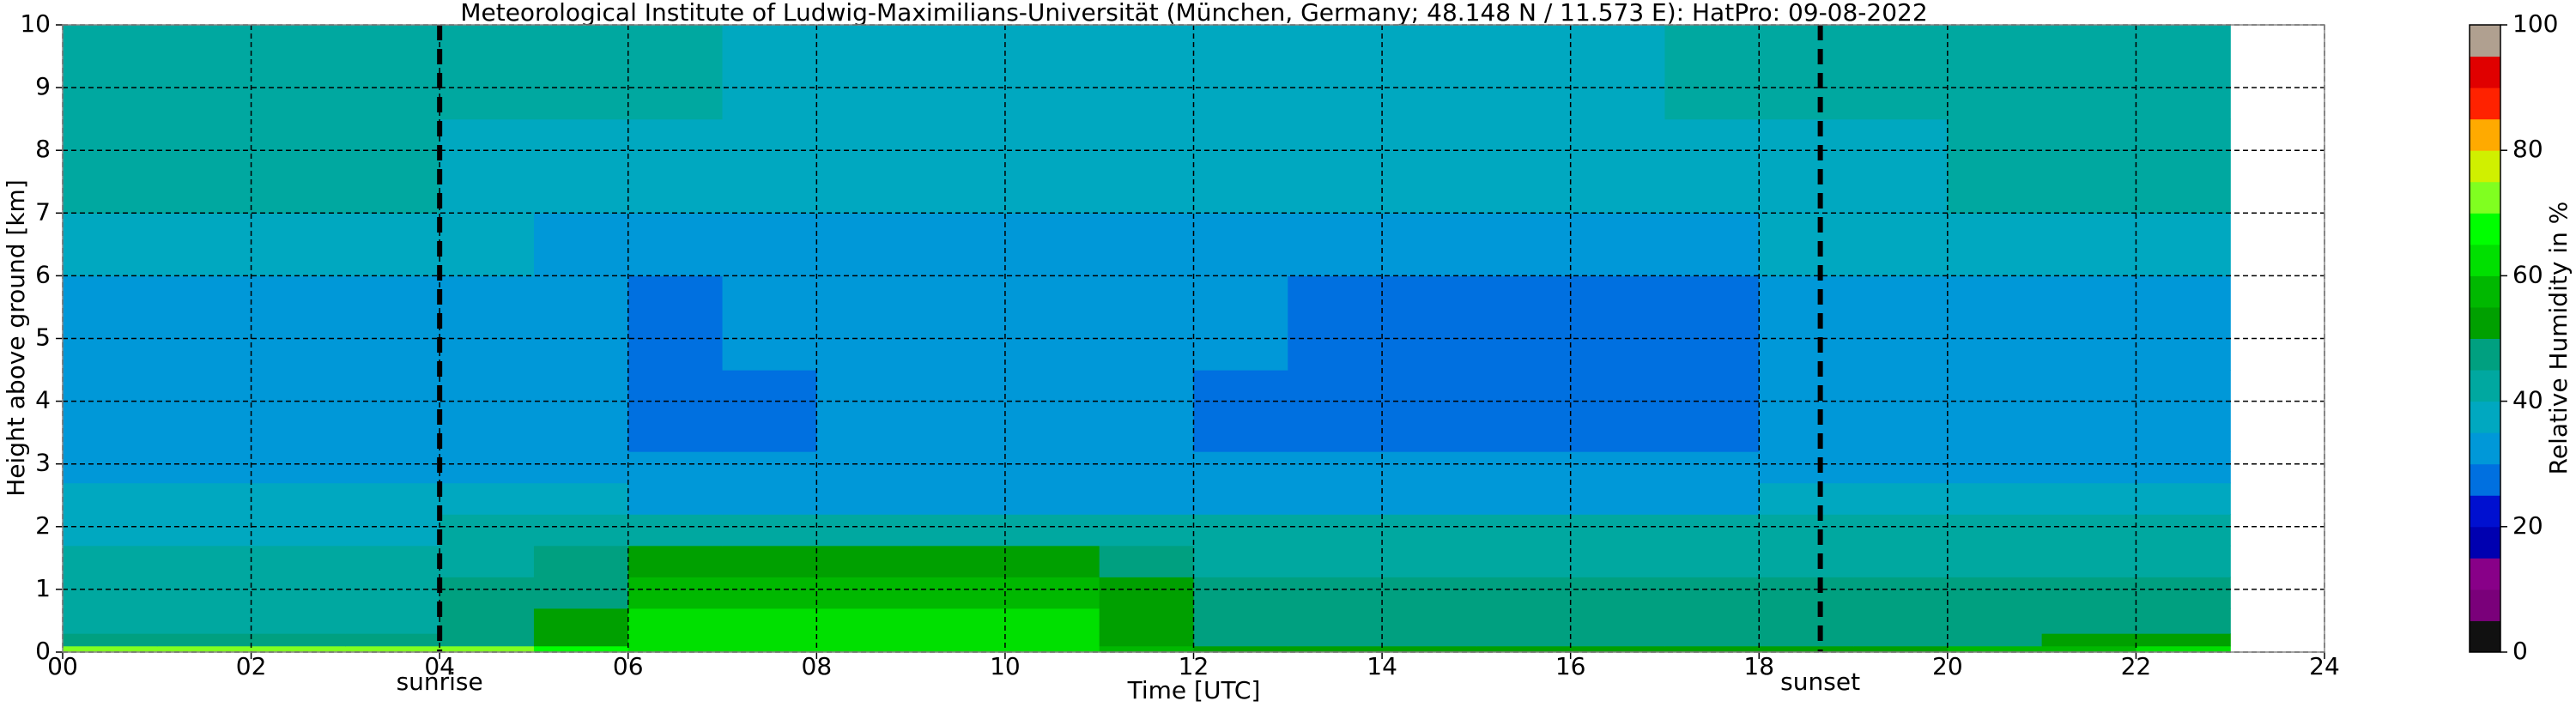  Describe the element at coordinates (16, 338) in the screenshot. I see `y-axis-label: Height above ground [km]` at that location.